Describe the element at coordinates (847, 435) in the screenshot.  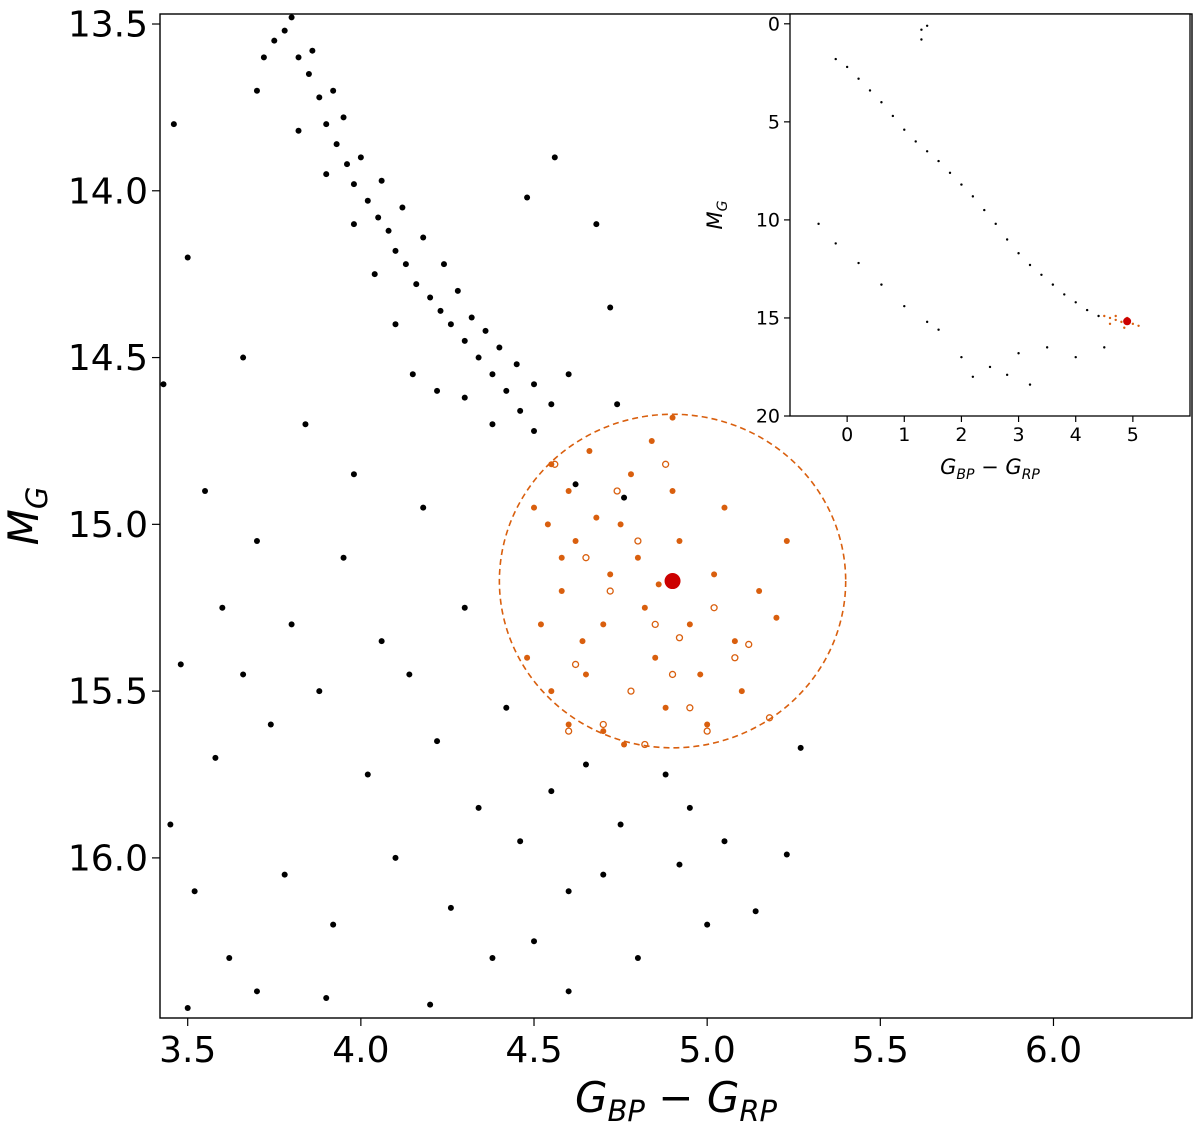
I see `x-tick-label: 0` at that location.